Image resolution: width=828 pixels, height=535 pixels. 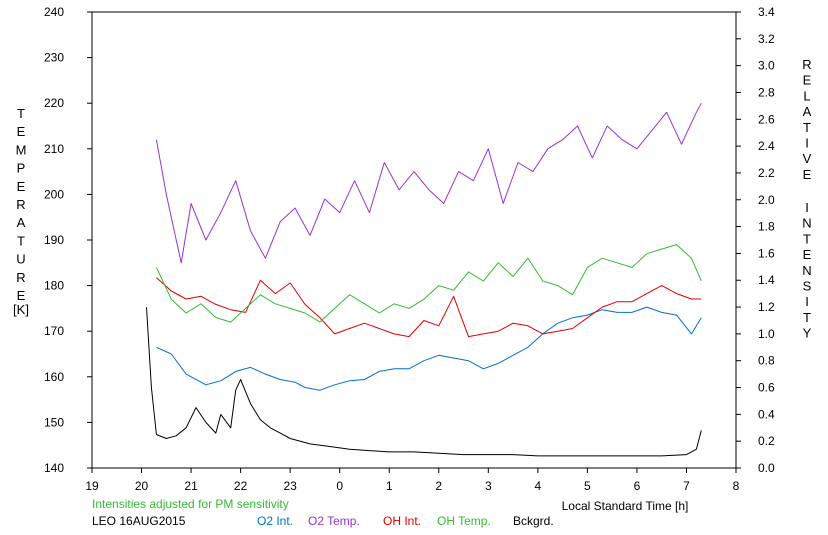 What do you see at coordinates (275, 521) in the screenshot?
I see `legend-o2-int: O2 Int.` at bounding box center [275, 521].